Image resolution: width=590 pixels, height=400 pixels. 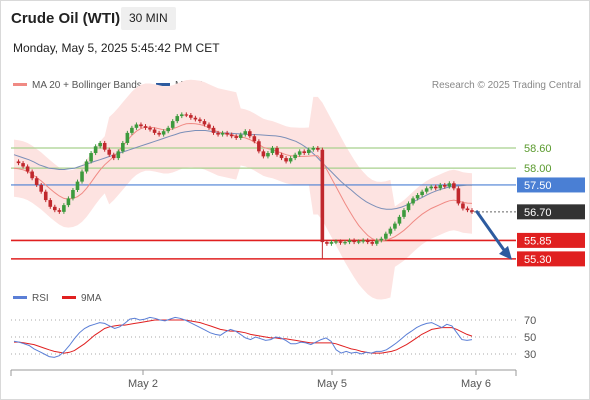 What do you see at coordinates (530, 338) in the screenshot?
I see `rsi-tick-50: 50` at bounding box center [530, 338].